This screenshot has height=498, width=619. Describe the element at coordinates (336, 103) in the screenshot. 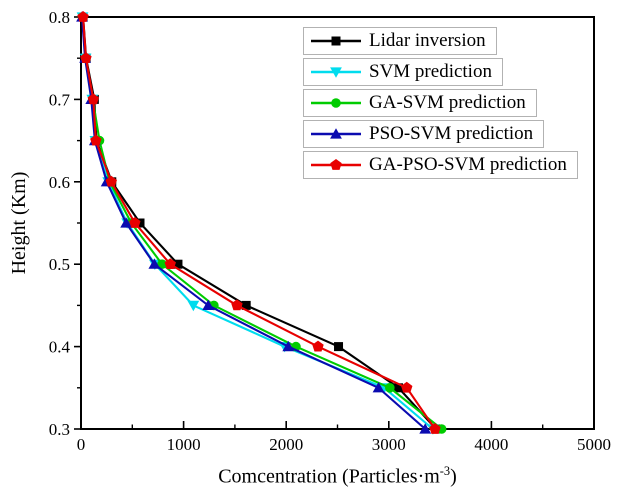

I see `circle-marker-icon` at that location.